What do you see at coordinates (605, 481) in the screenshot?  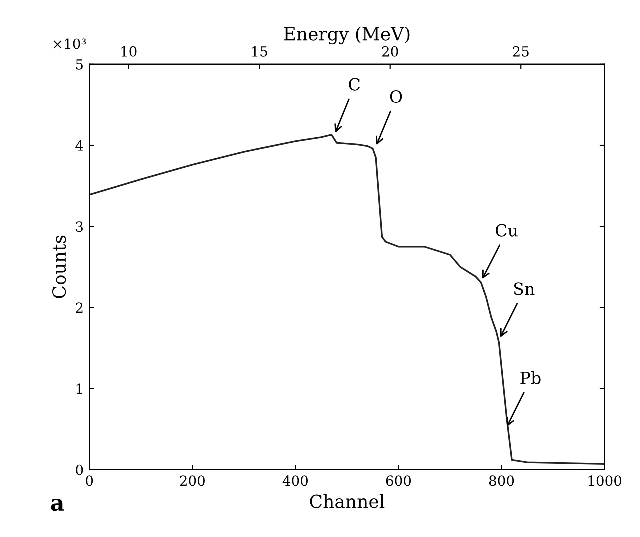 I see `x-tick-label: 1000` at bounding box center [605, 481].